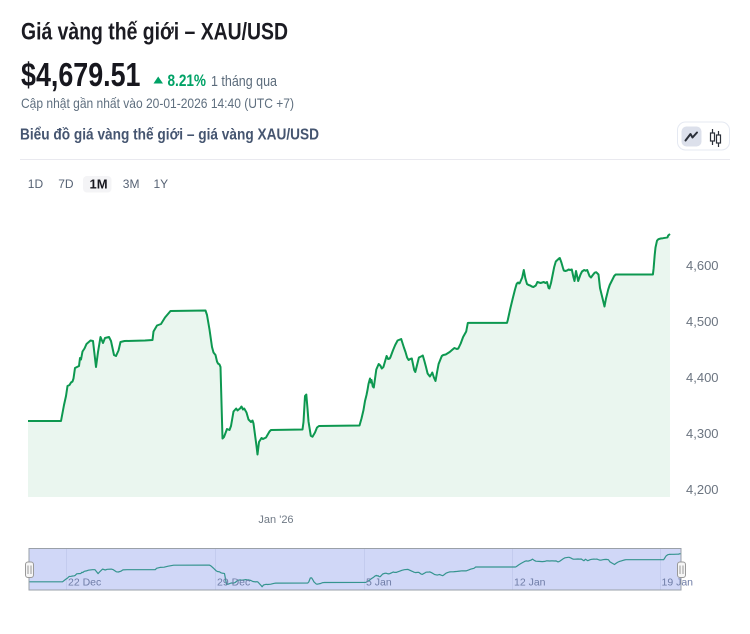 The height and width of the screenshot is (634, 750). I want to click on svg-text: 22 Dec, so click(84, 583).